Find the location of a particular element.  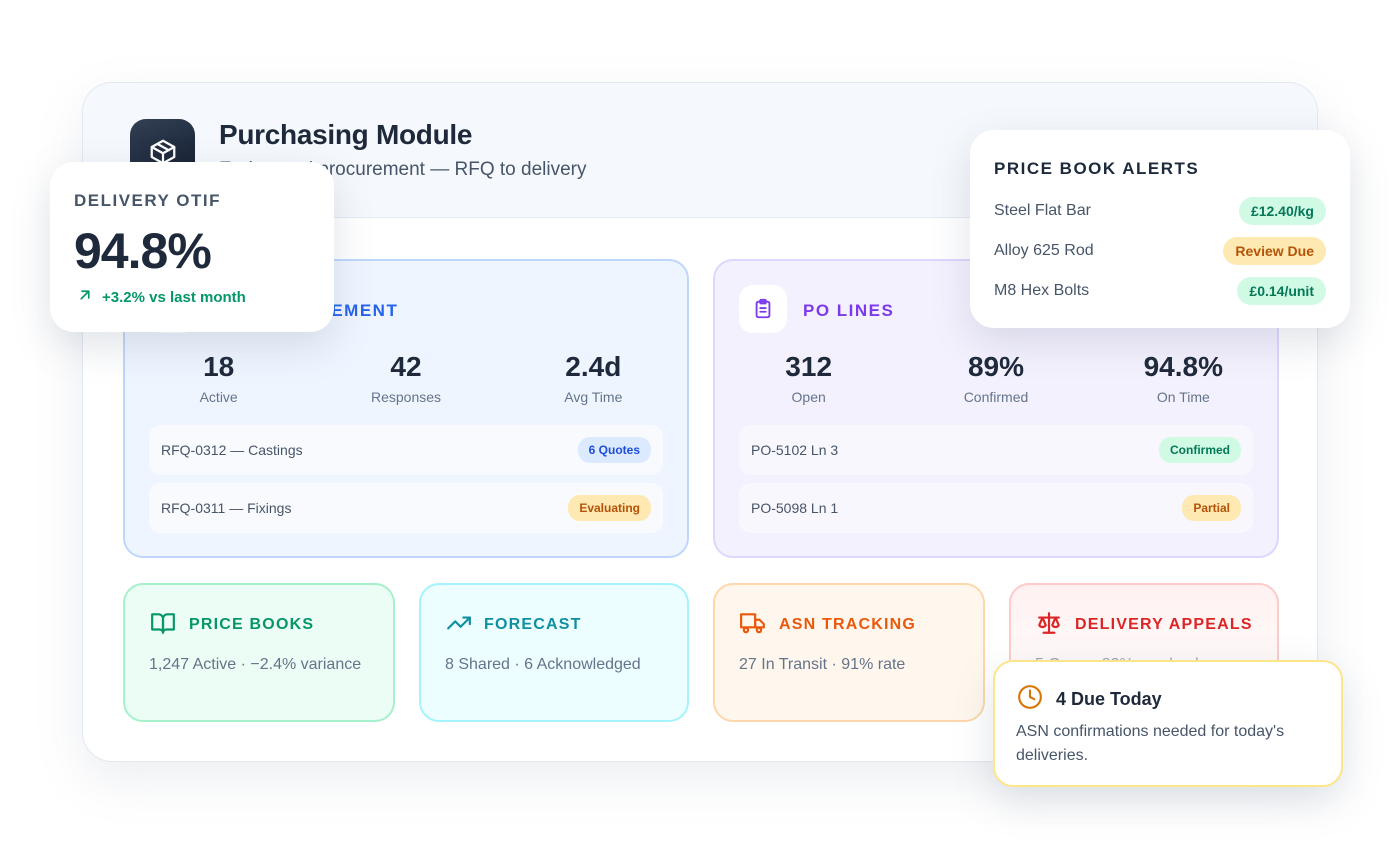

alert-row: Steel Flat Bar £12.40/kg is located at coordinates (1160, 211).